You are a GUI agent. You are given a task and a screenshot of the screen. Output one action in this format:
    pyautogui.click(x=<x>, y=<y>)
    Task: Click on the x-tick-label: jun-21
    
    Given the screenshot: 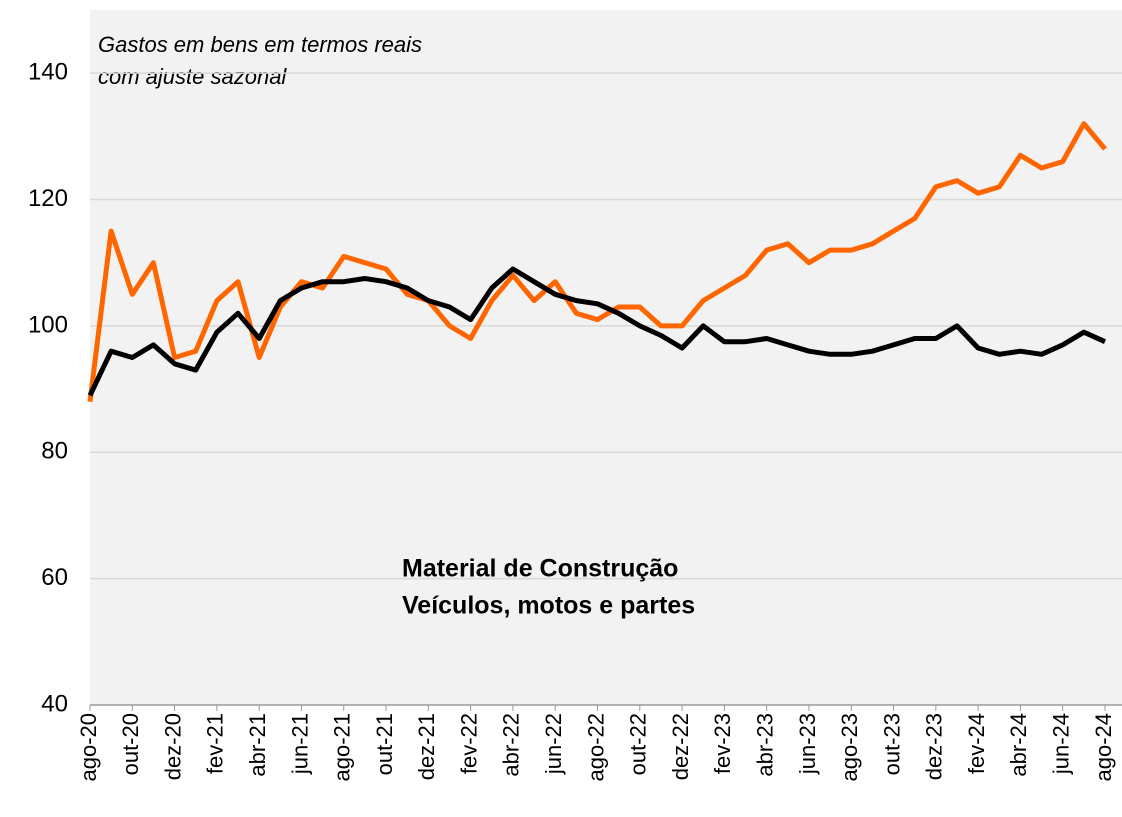 What is the action you would take?
    pyautogui.click(x=299, y=744)
    